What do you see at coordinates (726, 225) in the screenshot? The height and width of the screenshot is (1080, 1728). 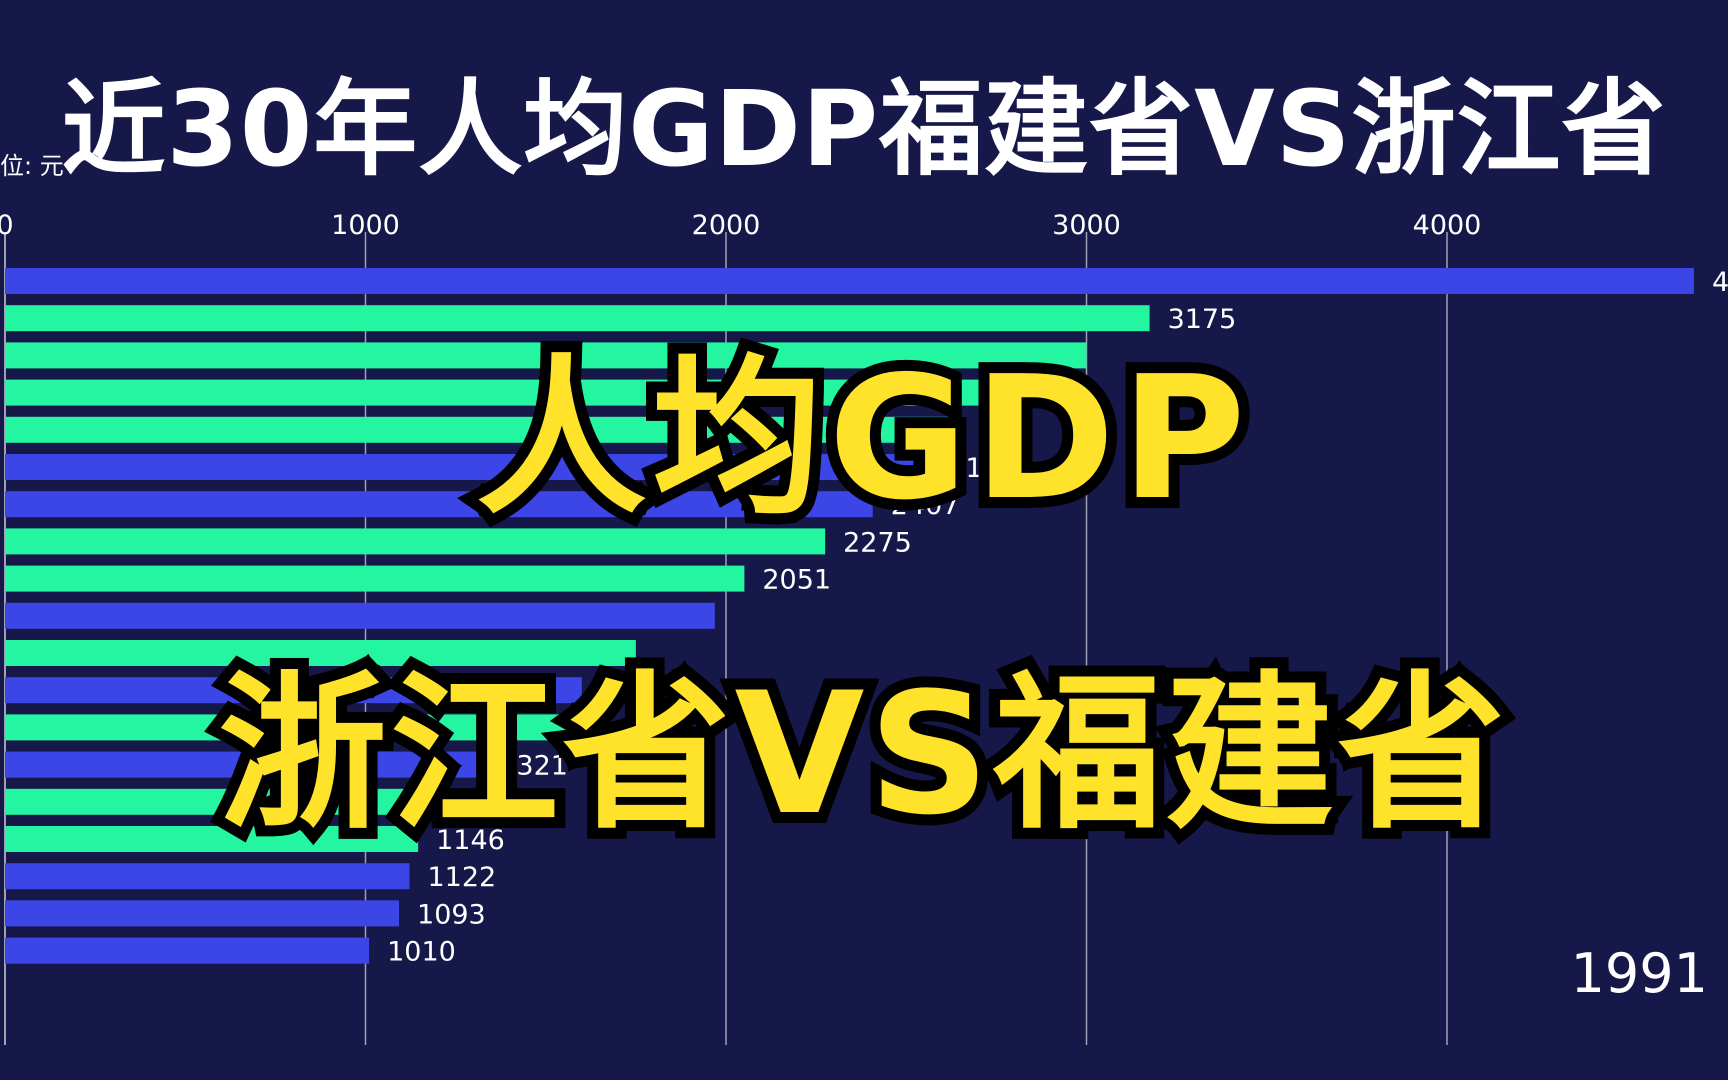 I see `x-tick-label-2000: 2000` at bounding box center [726, 225].